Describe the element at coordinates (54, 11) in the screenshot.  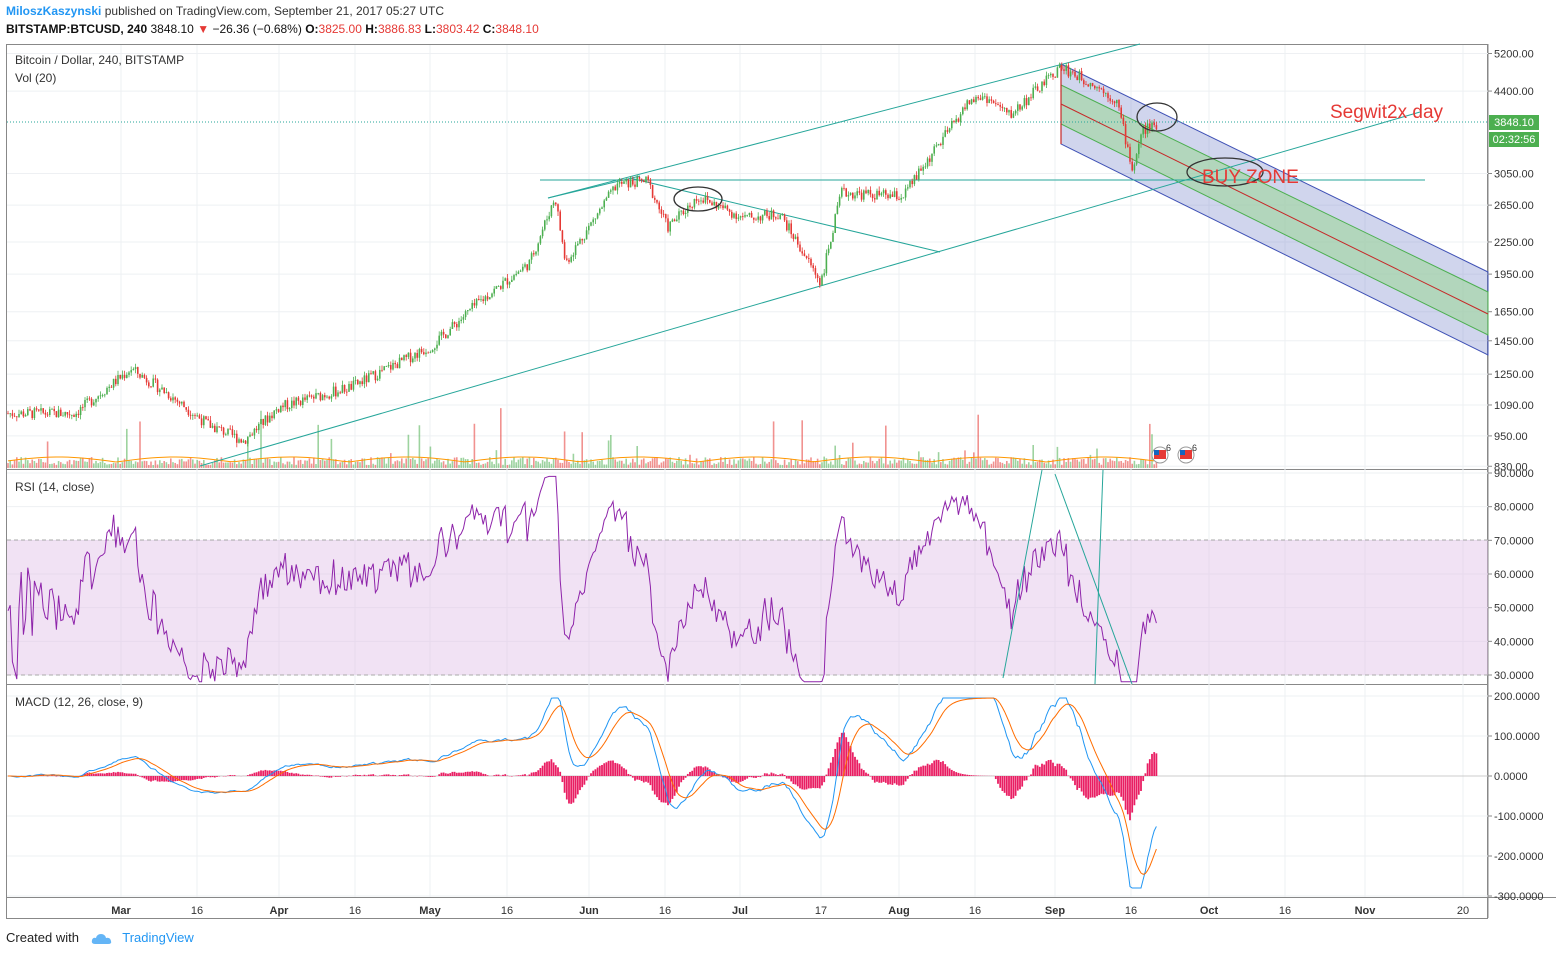
I see `author-name: MiloszKaszynski` at that location.